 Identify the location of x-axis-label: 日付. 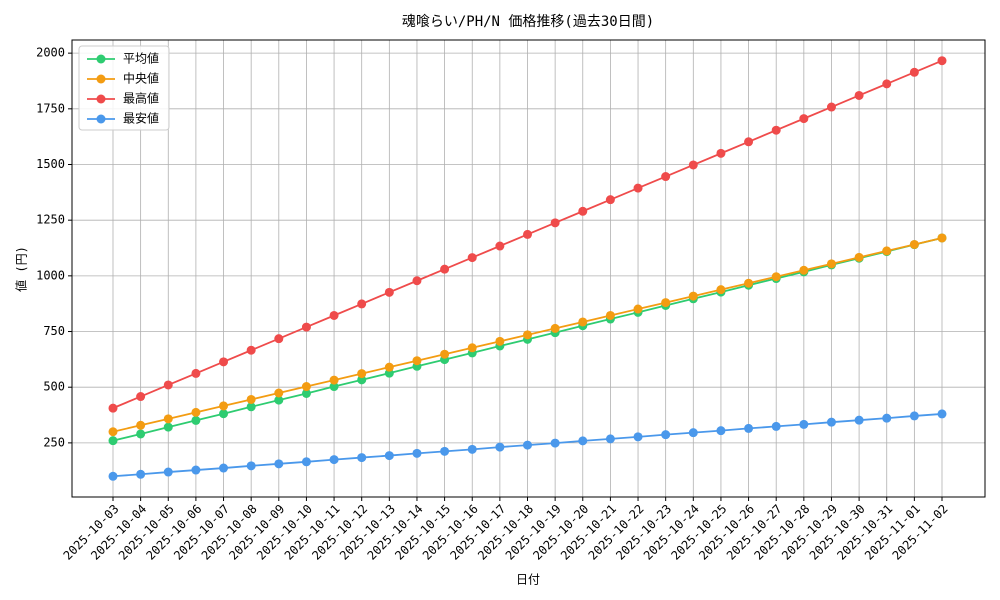
(528, 580).